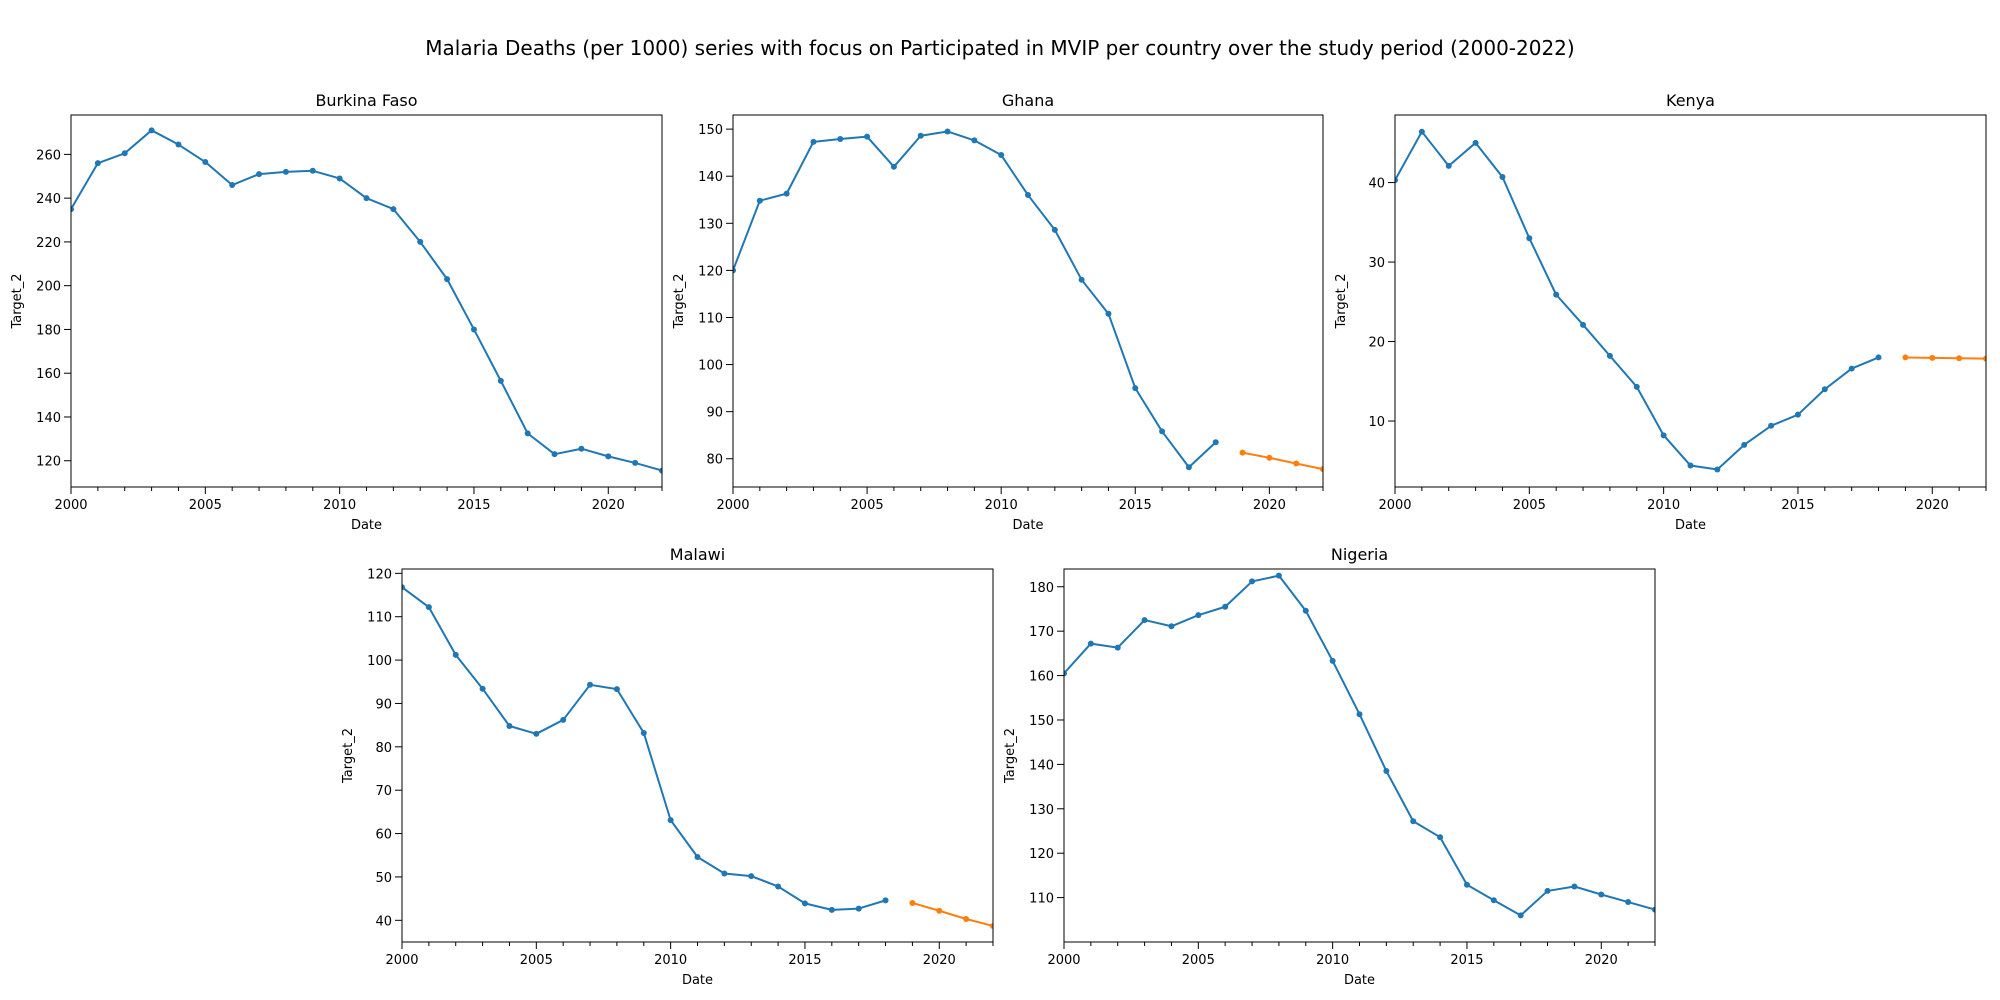  I want to click on y-tick-label: 170, so click(1041, 632).